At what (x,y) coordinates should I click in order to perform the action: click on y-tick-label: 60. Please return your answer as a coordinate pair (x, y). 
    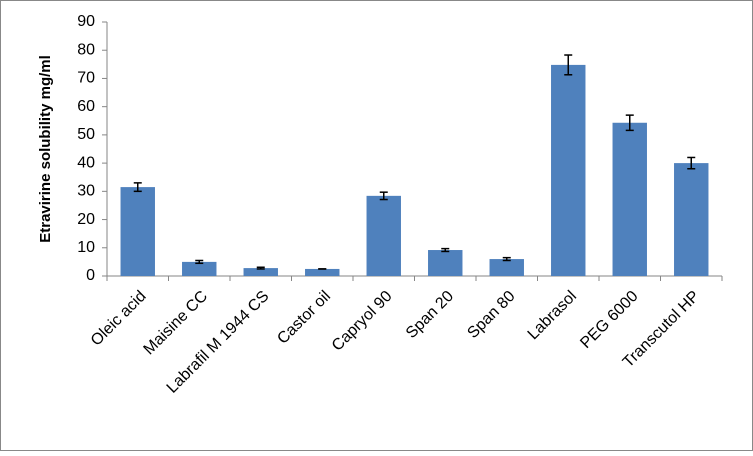
    Looking at the image, I should click on (86, 106).